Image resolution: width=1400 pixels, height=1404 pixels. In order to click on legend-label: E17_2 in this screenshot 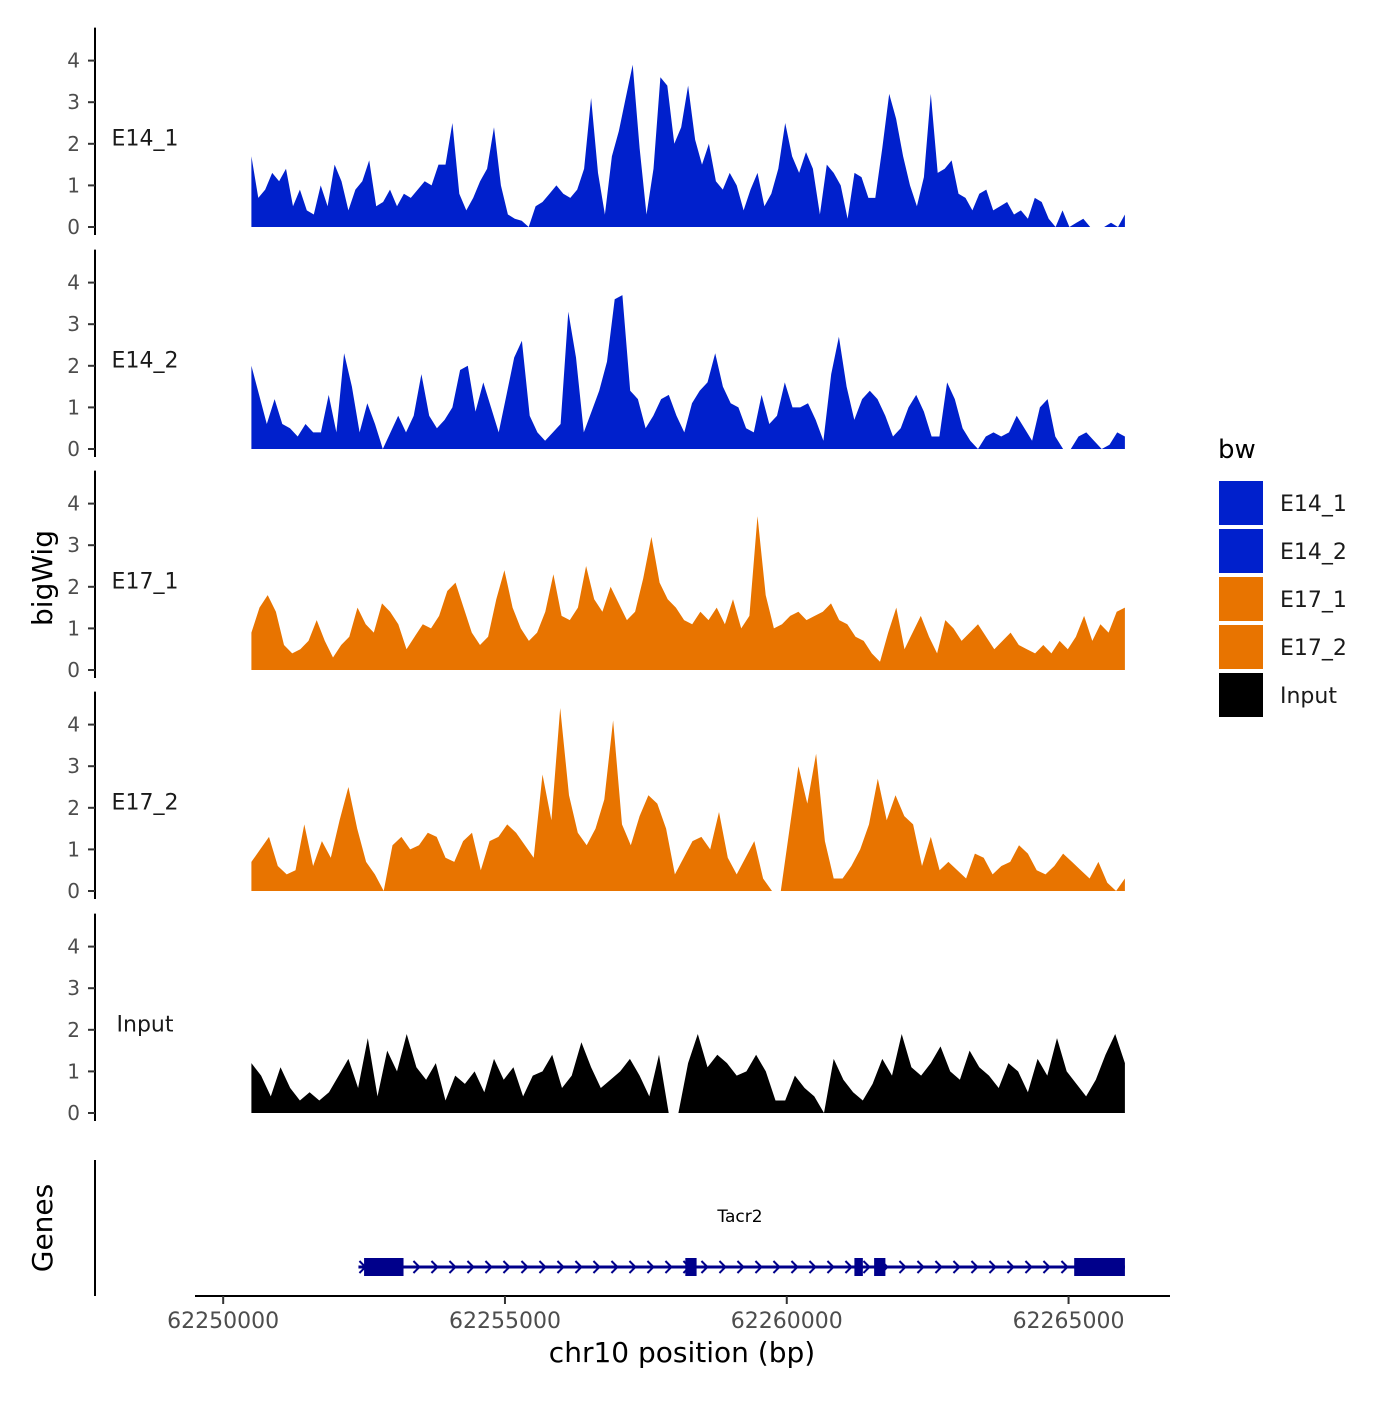, I will do `click(1313, 648)`.